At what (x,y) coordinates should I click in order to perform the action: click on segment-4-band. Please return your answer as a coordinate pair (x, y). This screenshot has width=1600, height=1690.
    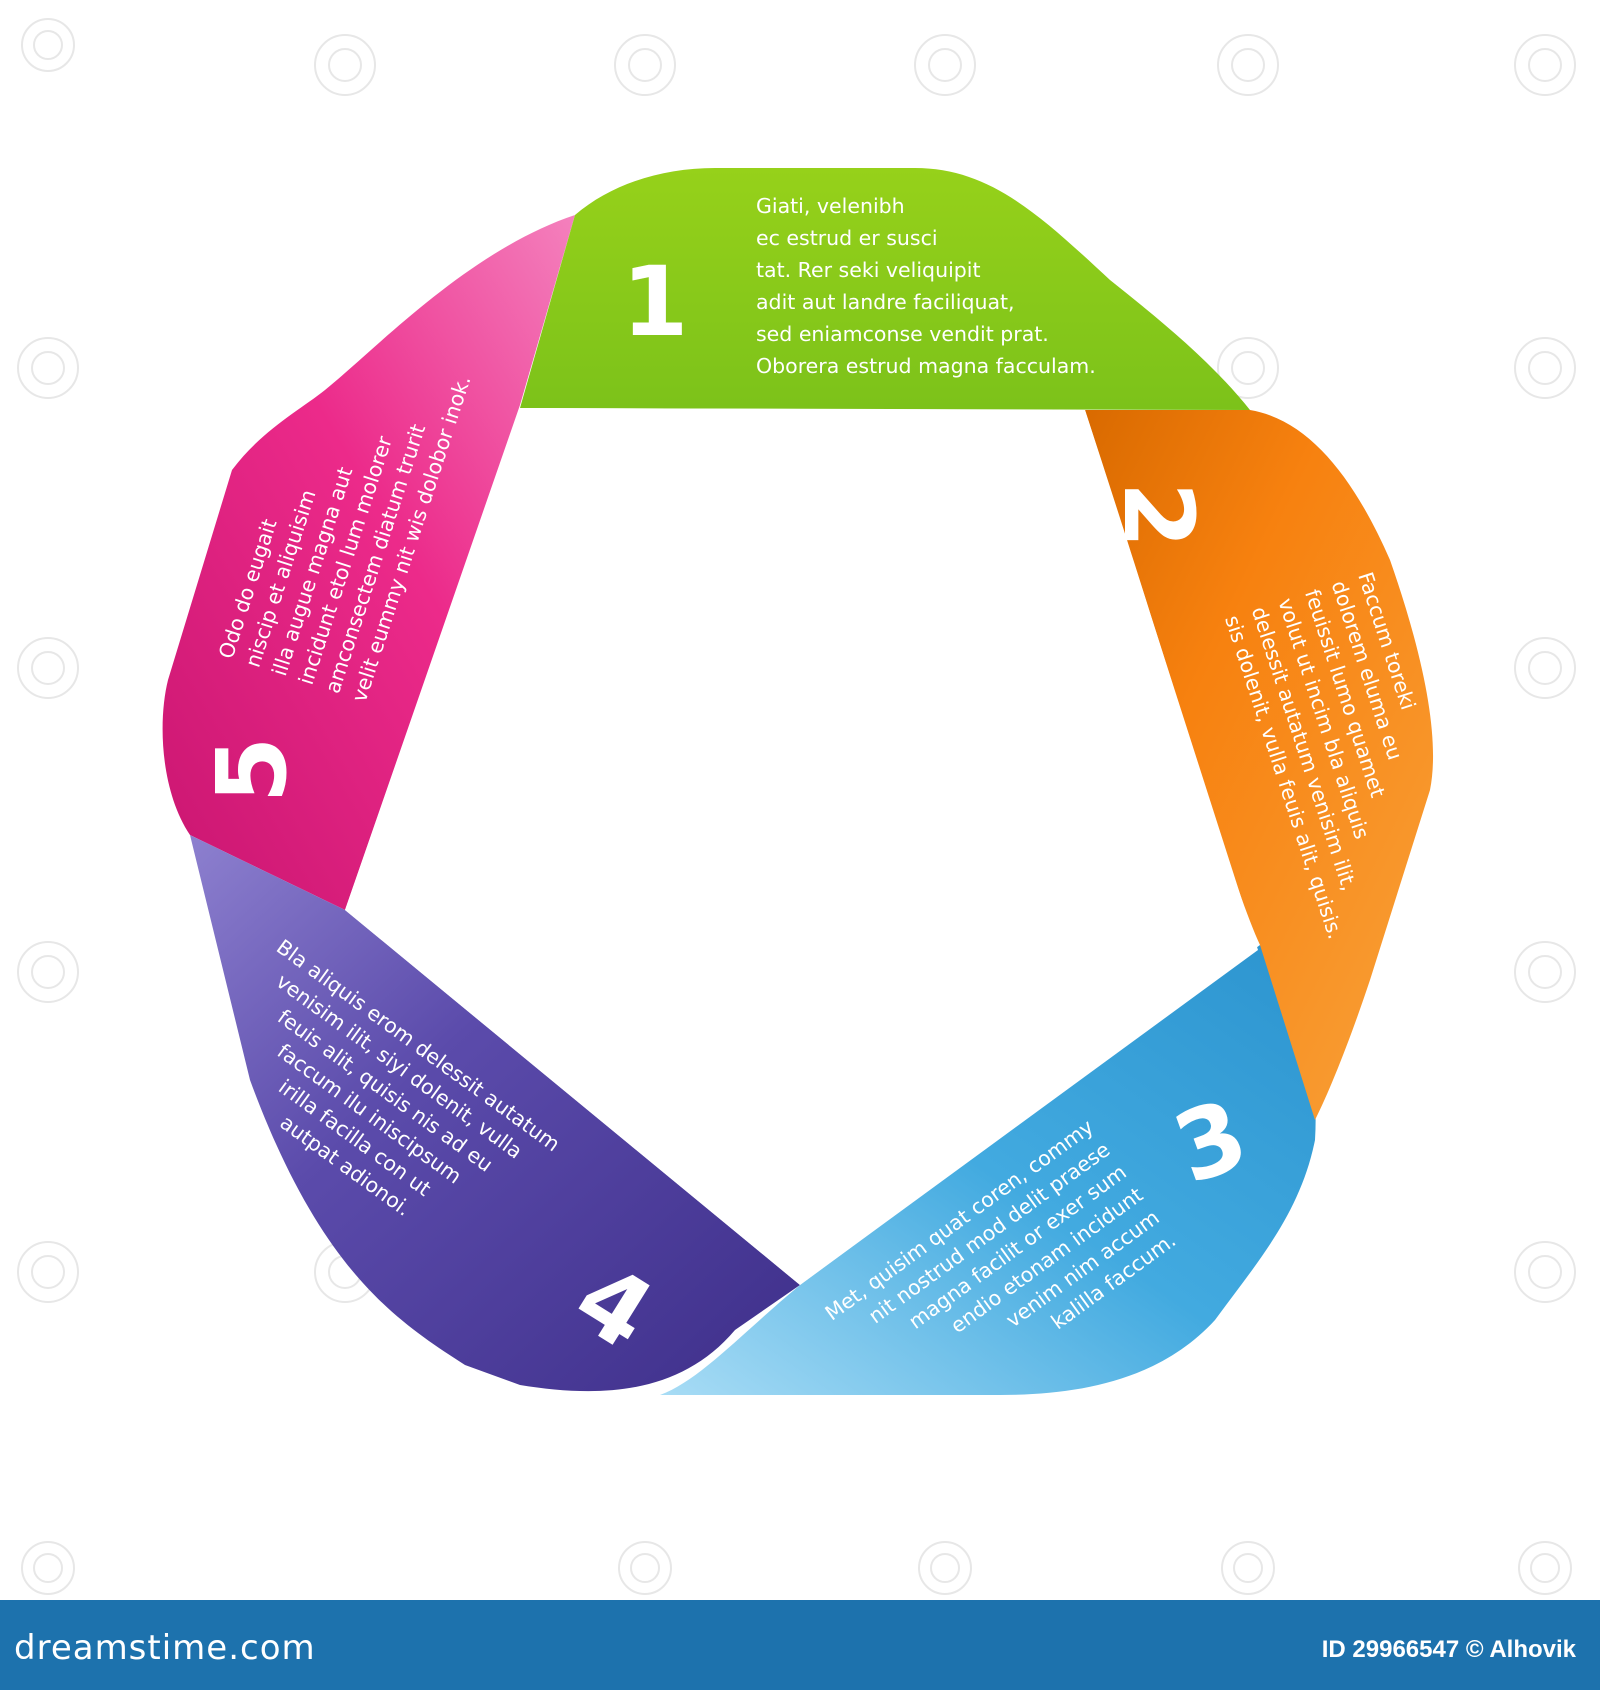
    Looking at the image, I should click on (495, 1113).